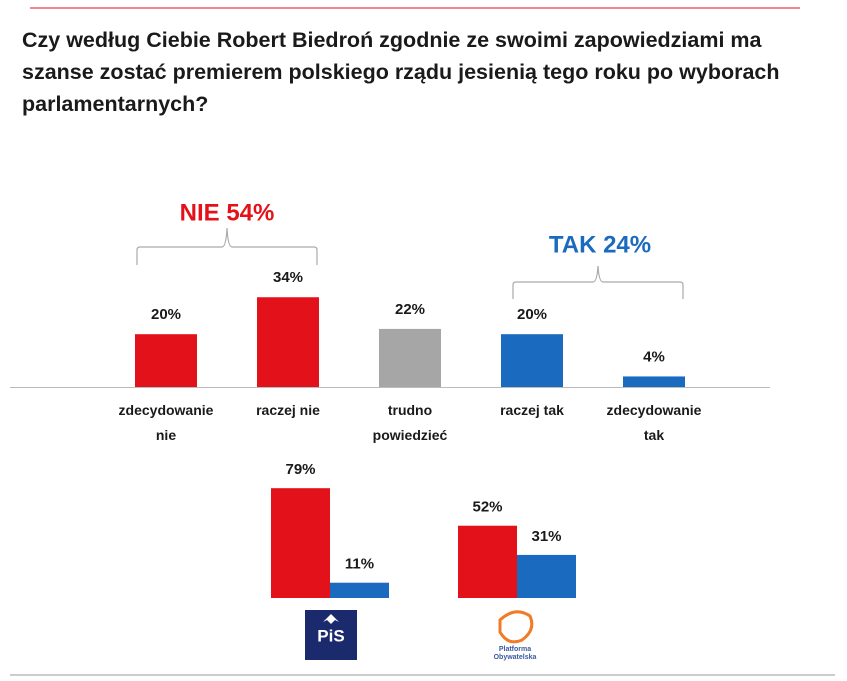 The width and height of the screenshot is (847, 681). Describe the element at coordinates (359, 564) in the screenshot. I see `value-label: 11%` at that location.